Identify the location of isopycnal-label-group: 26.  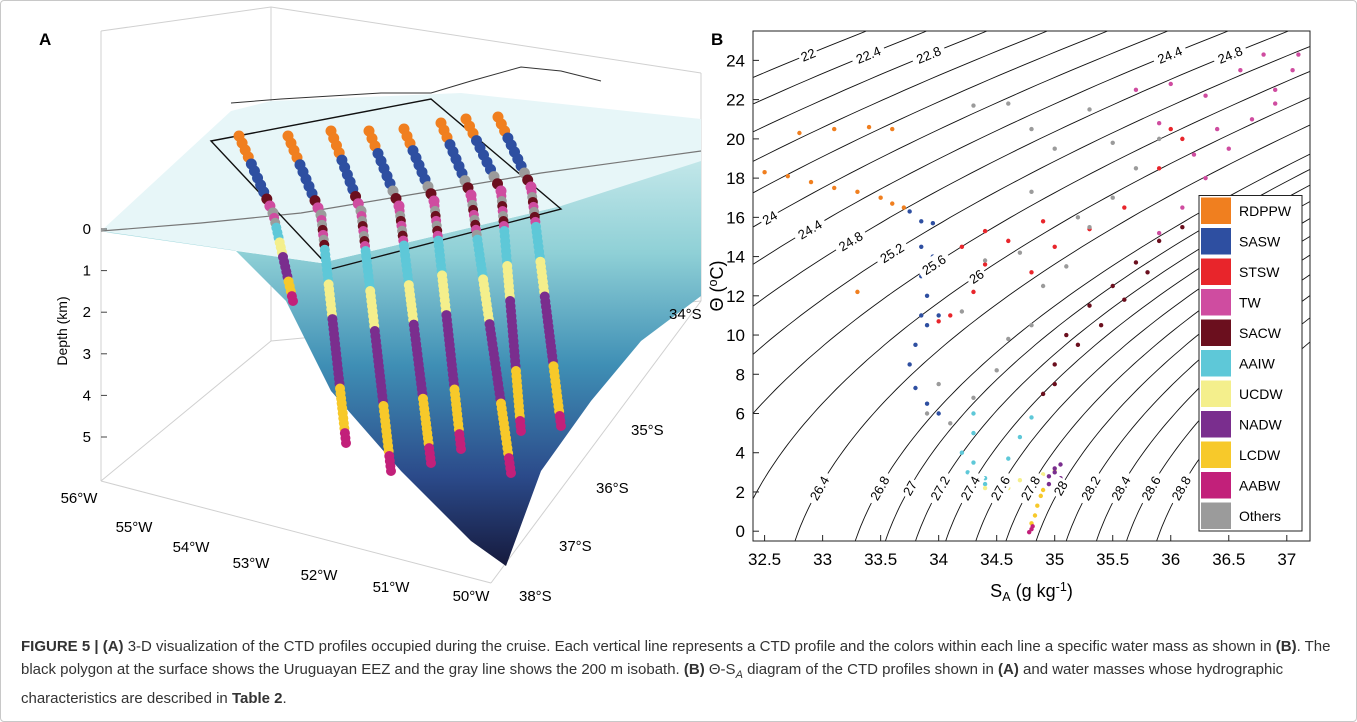
(976, 276).